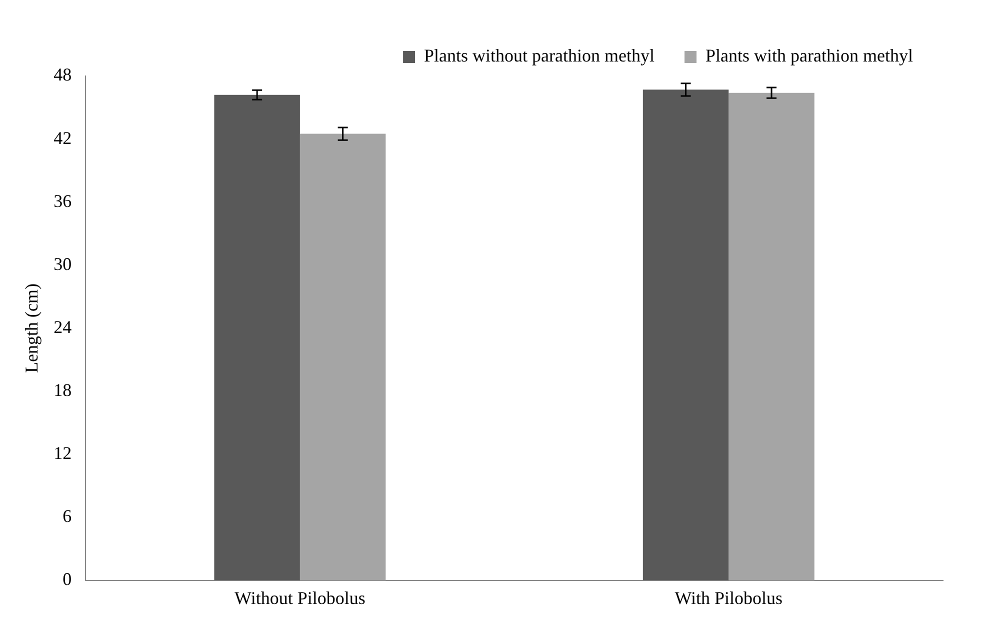  What do you see at coordinates (63, 138) in the screenshot?
I see `y-tick-label: 42` at bounding box center [63, 138].